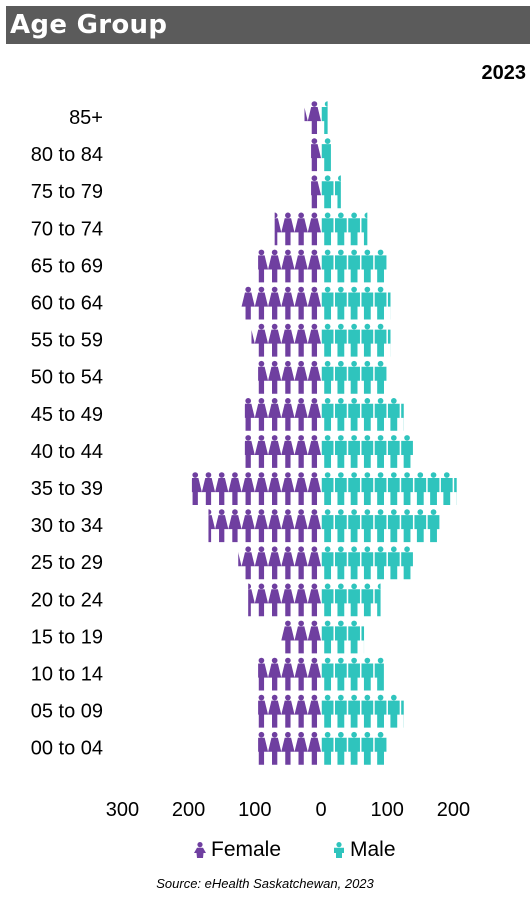  What do you see at coordinates (86, 118) in the screenshot?
I see `age-category-label: 85+` at bounding box center [86, 118].